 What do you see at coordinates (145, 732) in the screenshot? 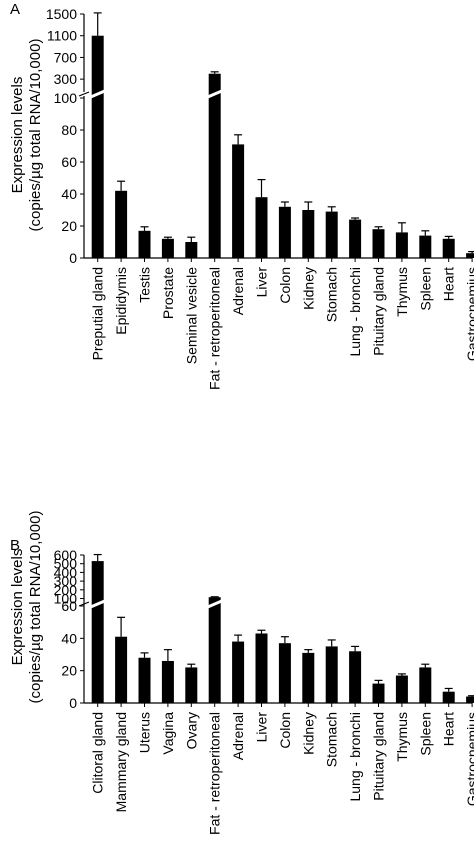
I see `x-tick-label: Uterus` at bounding box center [145, 732].